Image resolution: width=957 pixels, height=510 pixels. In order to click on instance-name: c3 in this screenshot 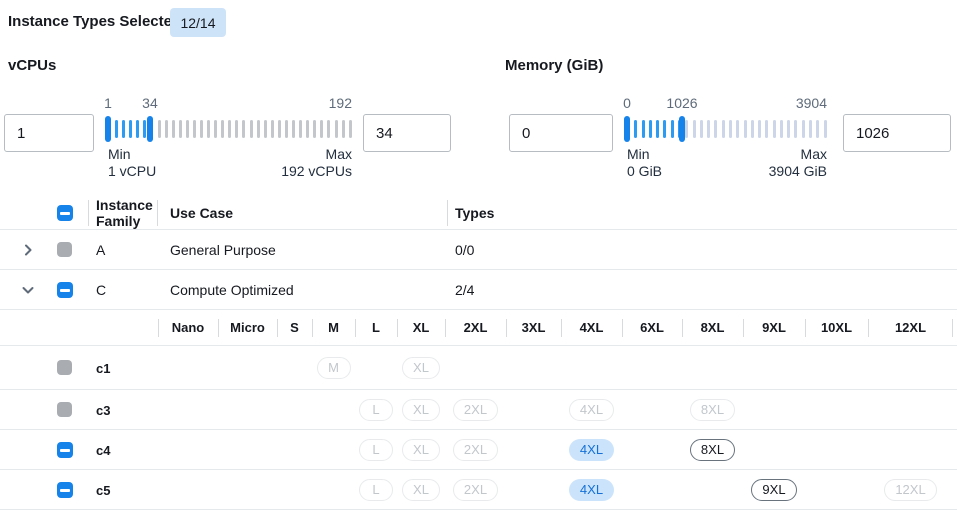, I will do `click(103, 410)`.